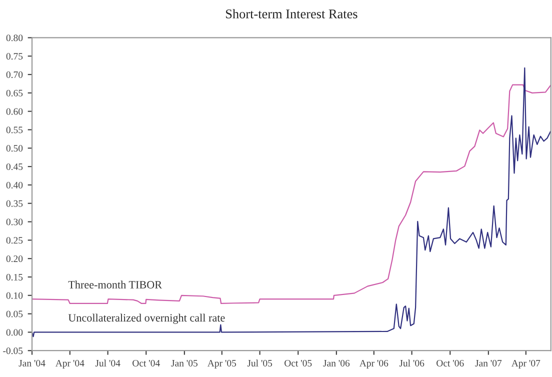 This screenshot has height=377, width=552. Describe the element at coordinates (14, 332) in the screenshot. I see `y-tick-label: 0.00` at that location.